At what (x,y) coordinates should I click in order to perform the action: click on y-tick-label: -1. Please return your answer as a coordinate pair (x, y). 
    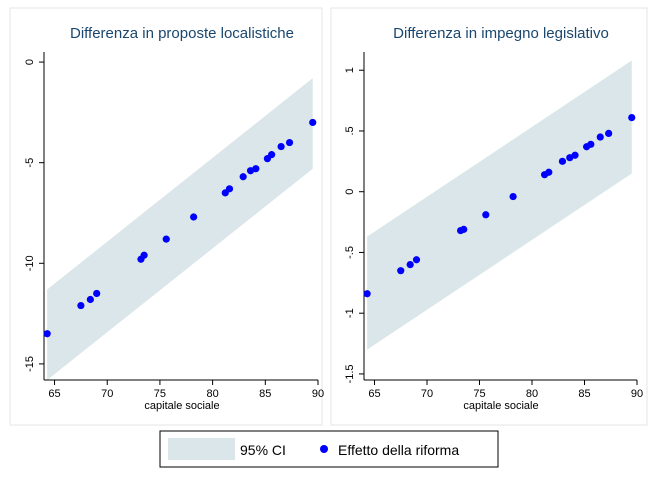
    Looking at the image, I should click on (350, 313).